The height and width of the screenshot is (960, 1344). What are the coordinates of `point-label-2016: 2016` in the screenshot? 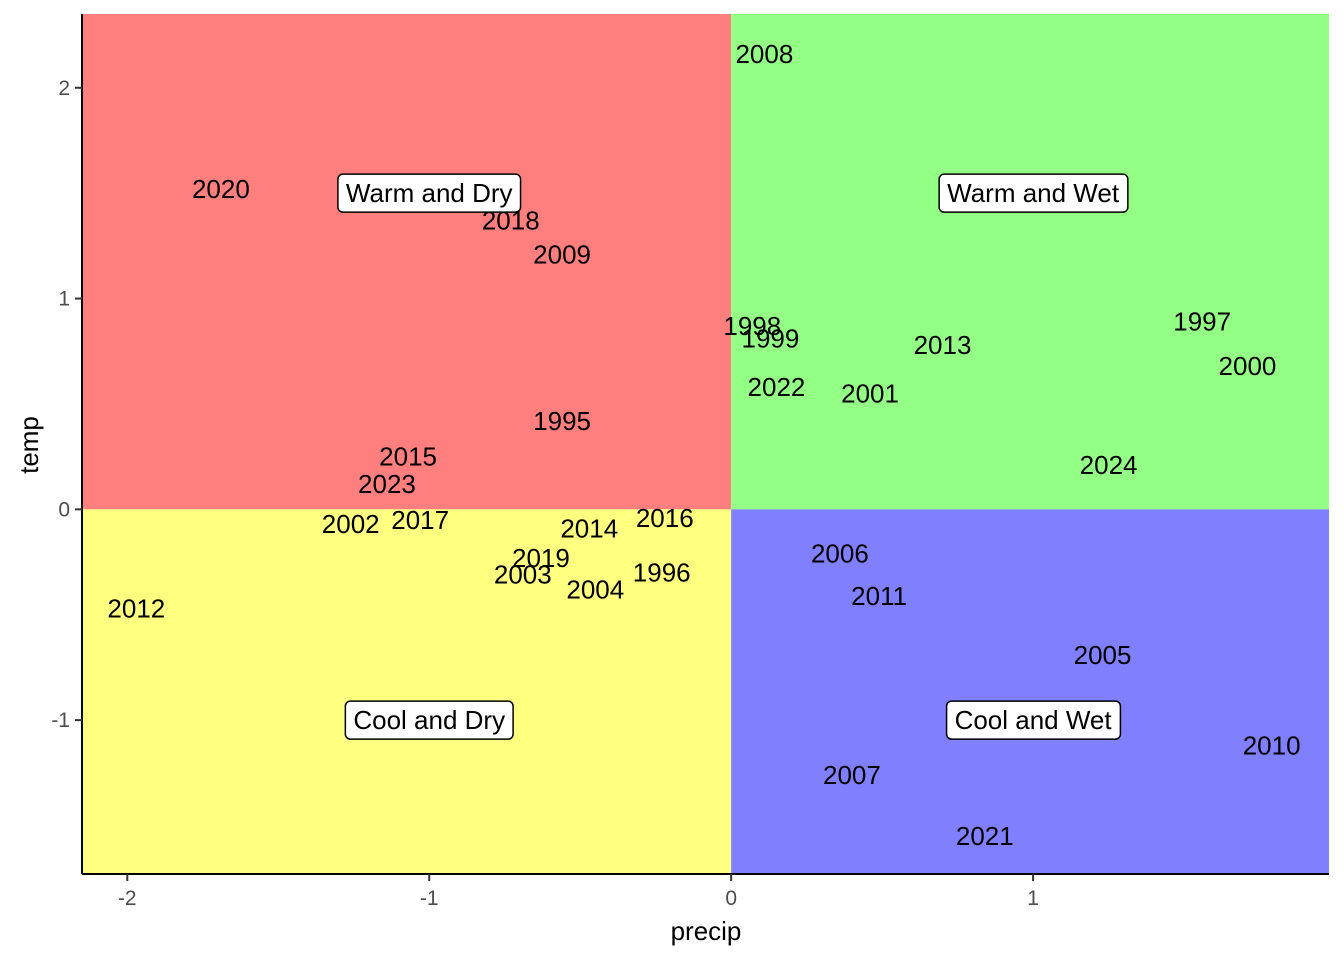 It's located at (665, 518).